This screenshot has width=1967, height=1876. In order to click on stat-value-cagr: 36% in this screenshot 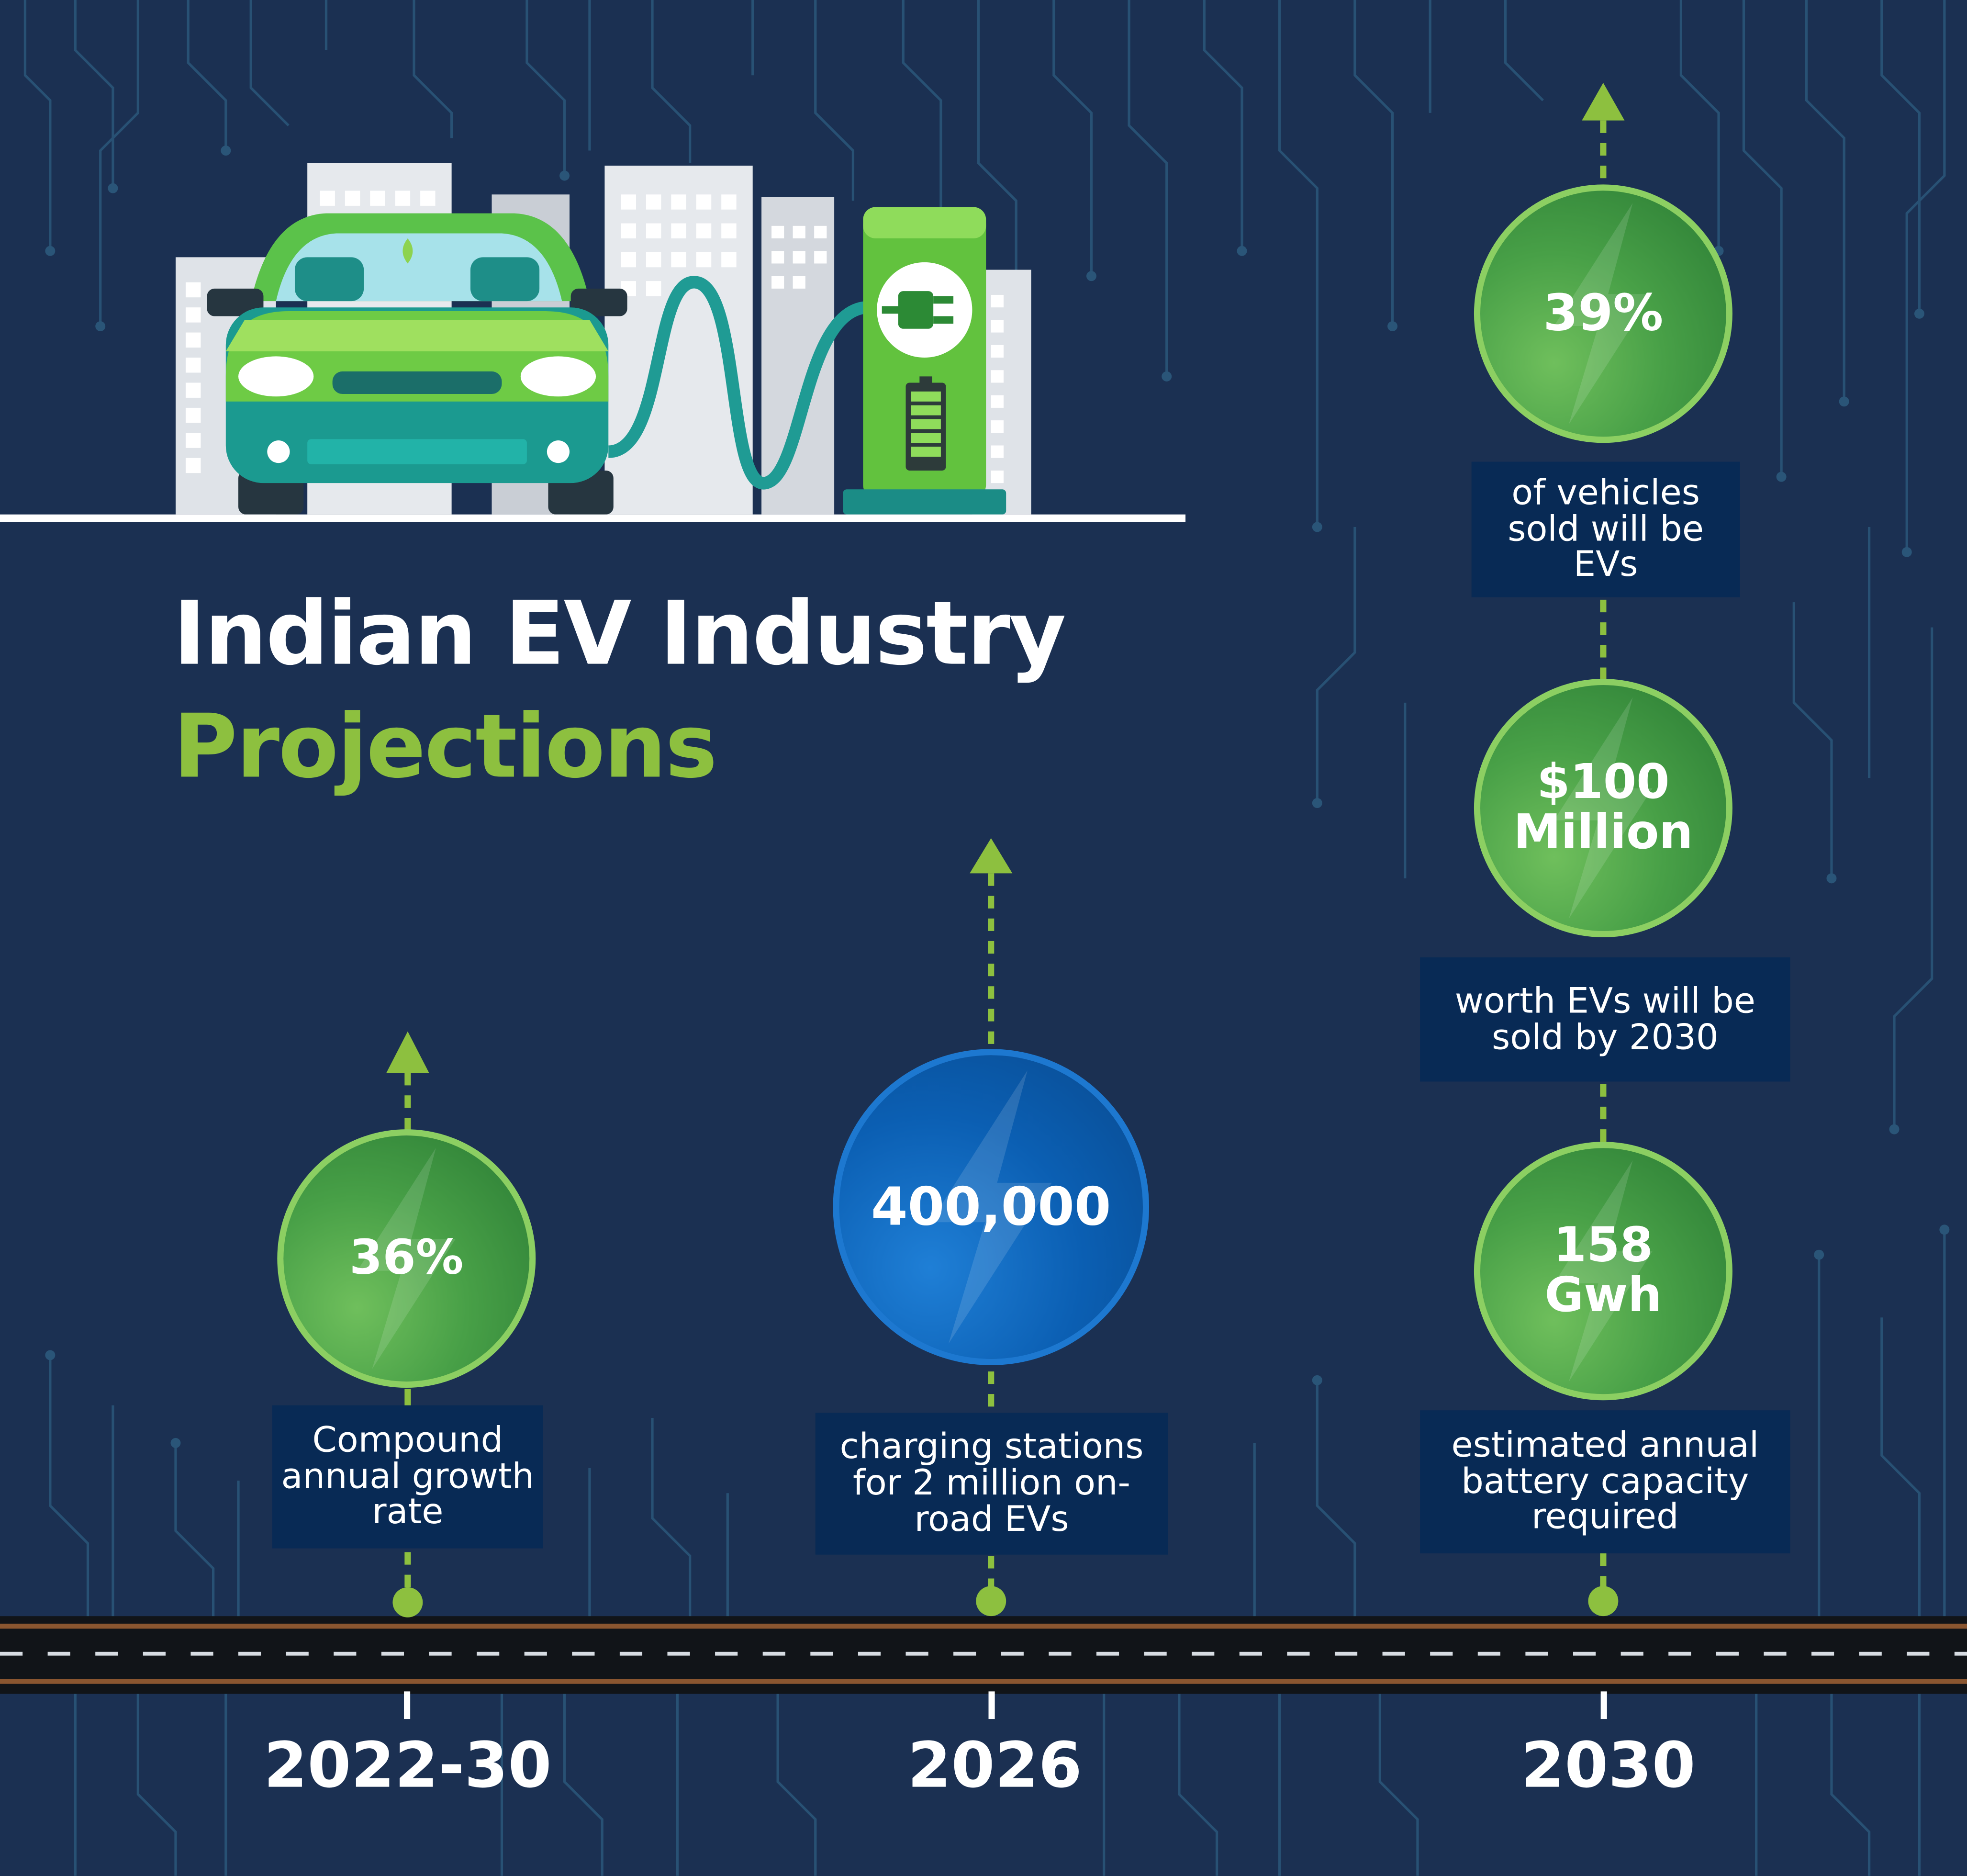, I will do `click(407, 1257)`.